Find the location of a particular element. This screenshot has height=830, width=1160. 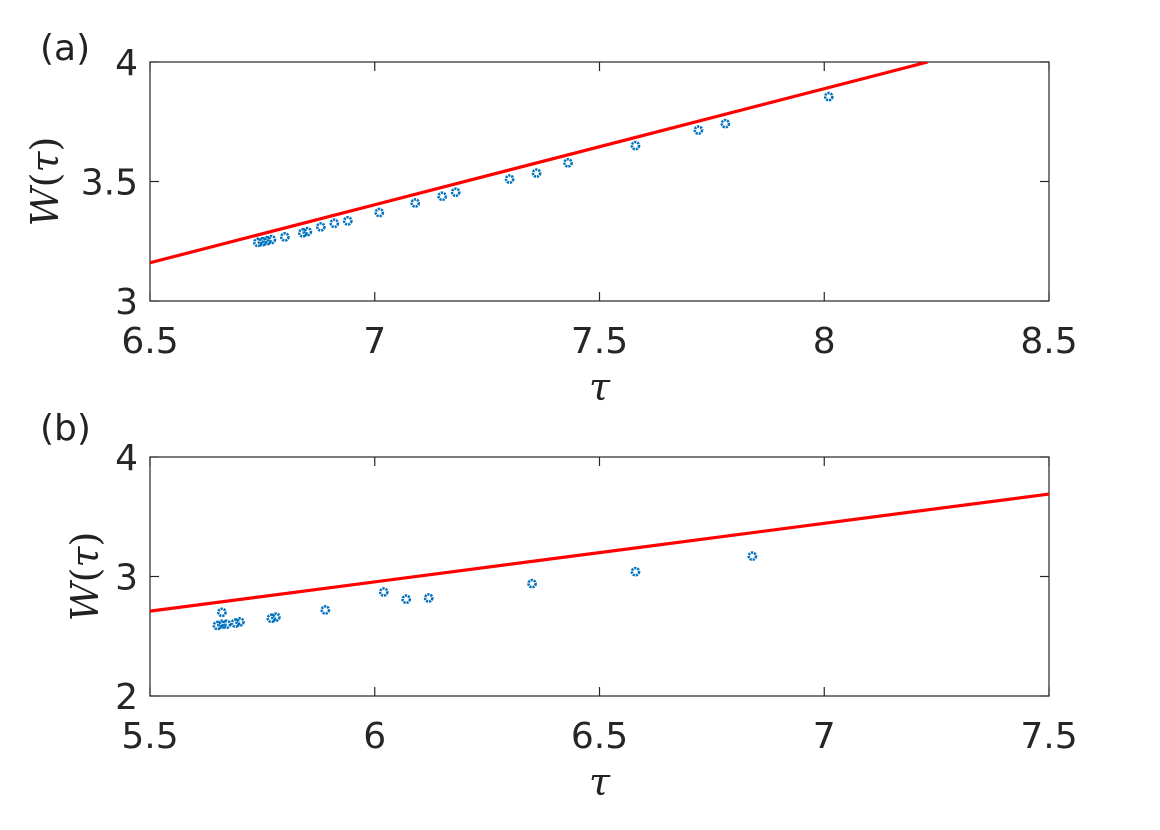

y-tick-label: 2 is located at coordinates (126, 697).